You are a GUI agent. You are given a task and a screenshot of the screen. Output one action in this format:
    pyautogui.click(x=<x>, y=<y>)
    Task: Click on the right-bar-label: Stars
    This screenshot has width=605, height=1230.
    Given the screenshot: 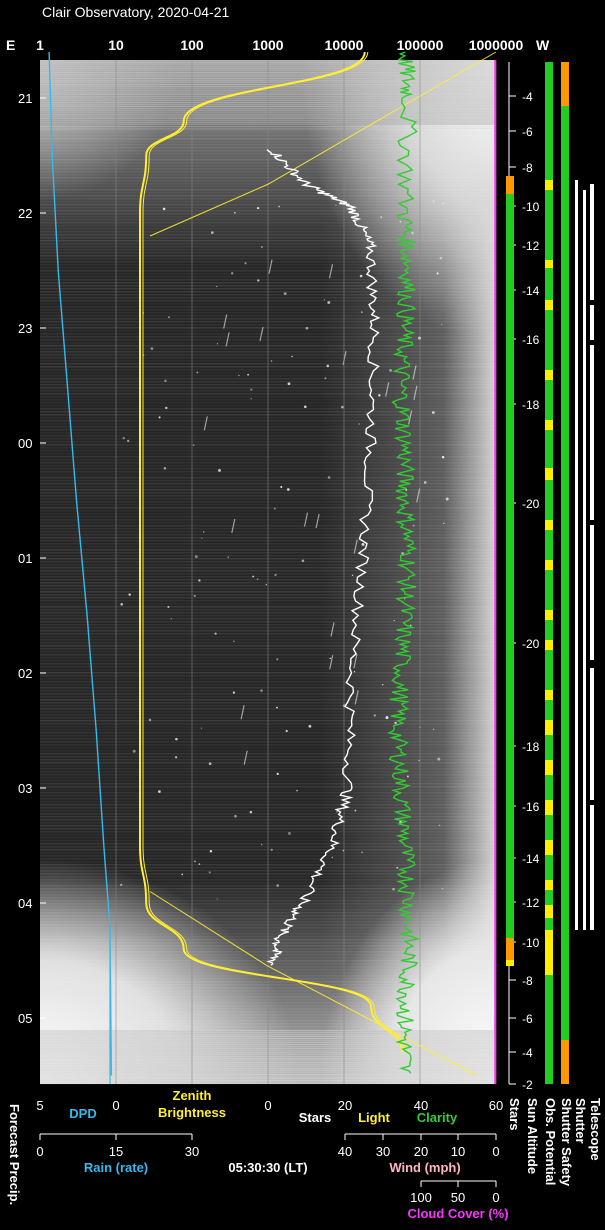 What is the action you would take?
    pyautogui.click(x=514, y=1114)
    